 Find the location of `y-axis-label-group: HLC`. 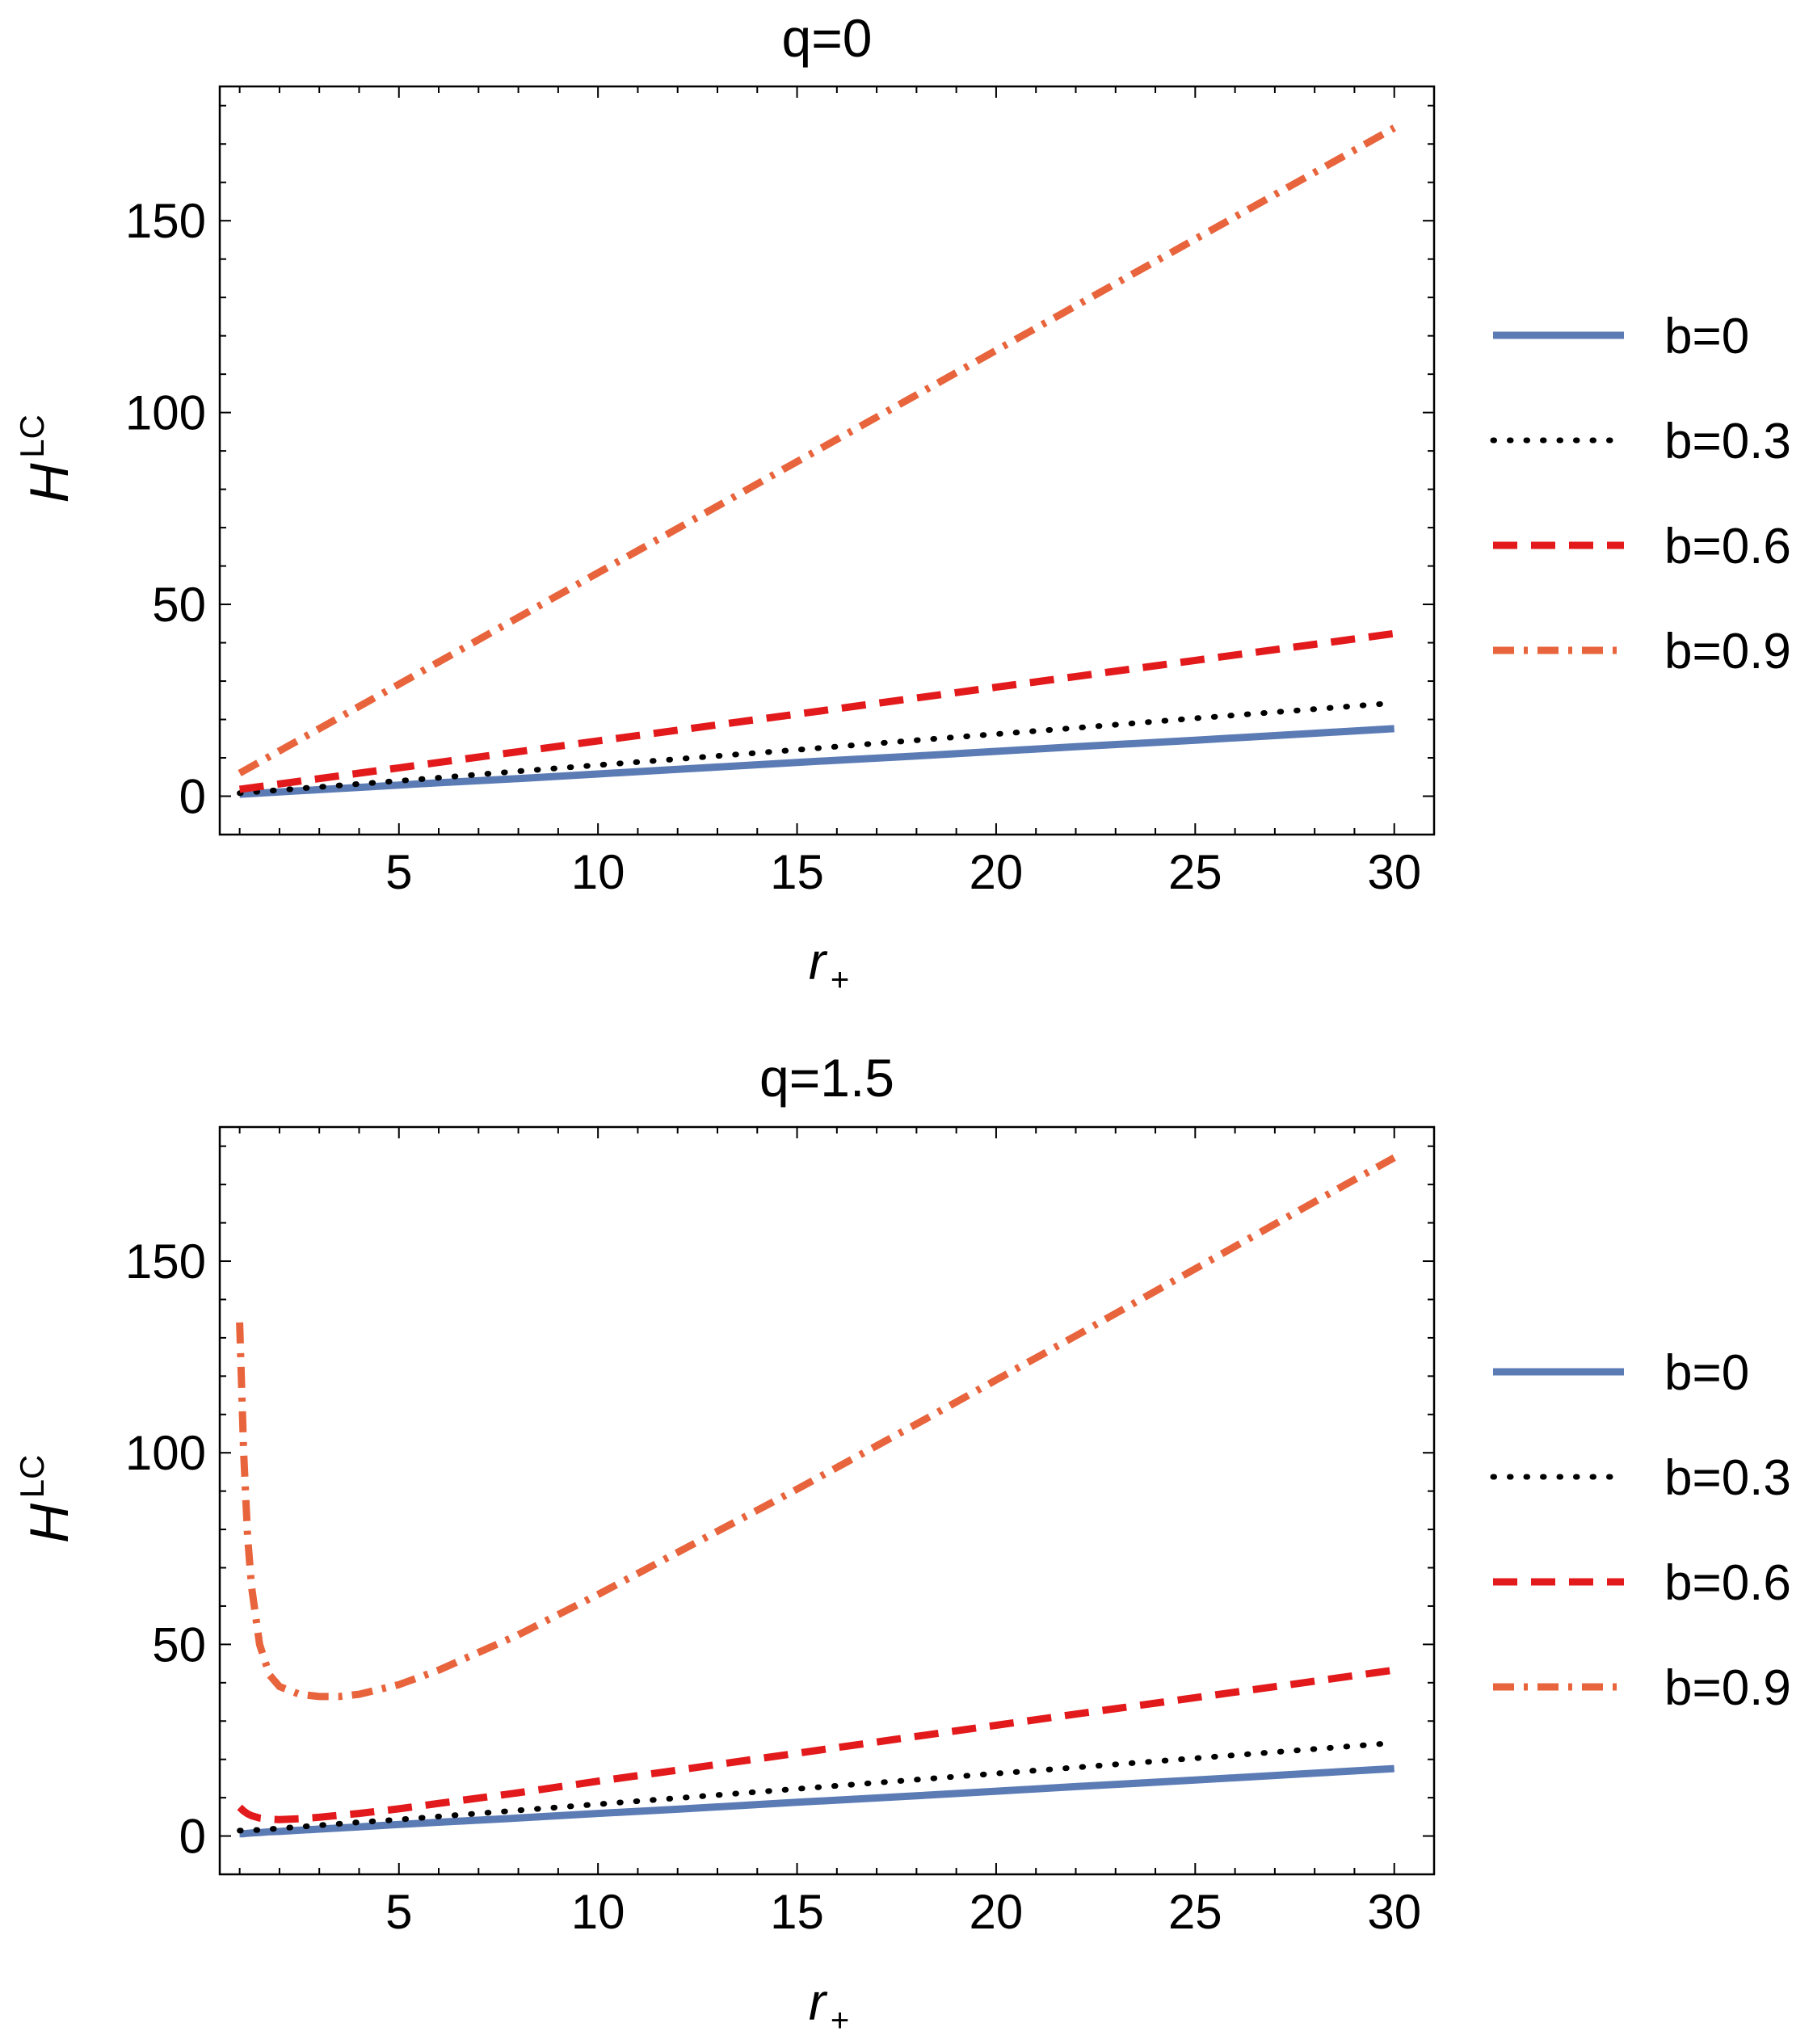

y-axis-label-group: HLC is located at coordinates (47, 1499).